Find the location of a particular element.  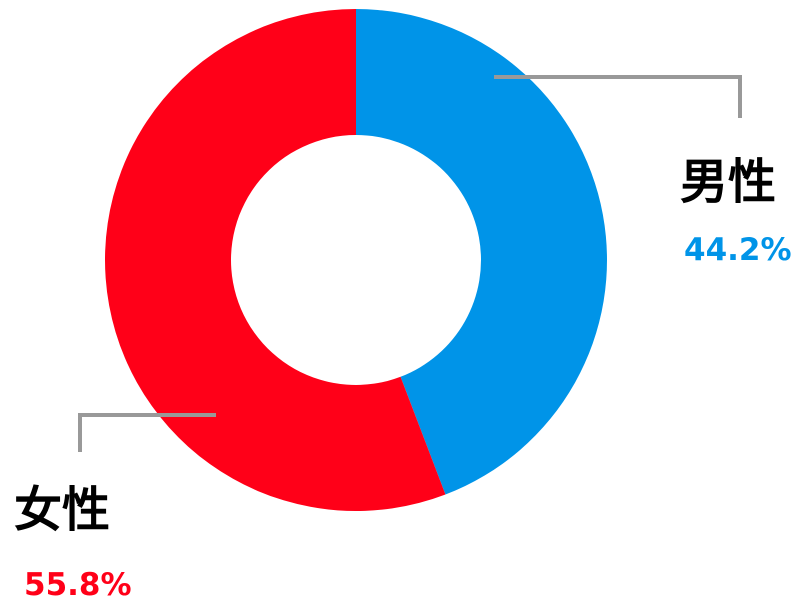

slice-value-female: 55.8% is located at coordinates (78, 584).